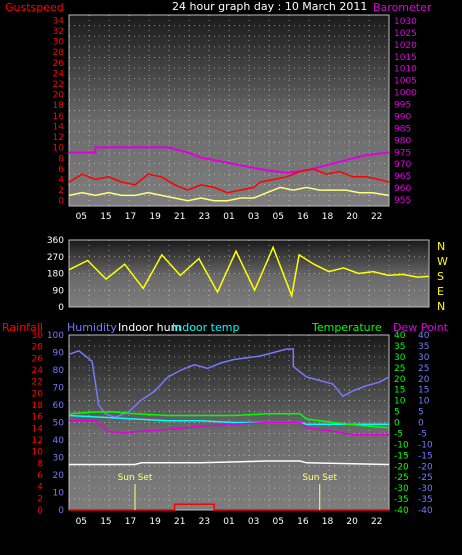  I want to click on dew-line, so click(229, 428).